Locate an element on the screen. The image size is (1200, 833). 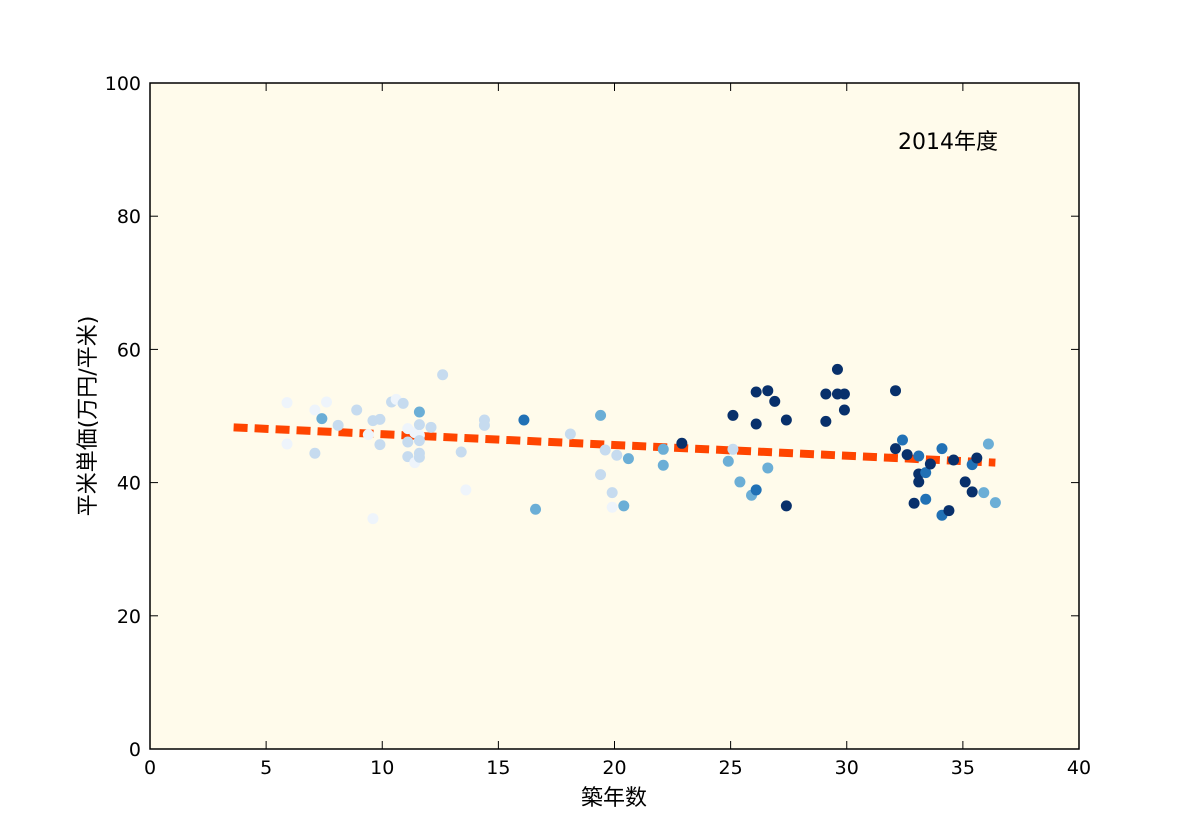
y-tick-label: 20 is located at coordinates (129, 617).